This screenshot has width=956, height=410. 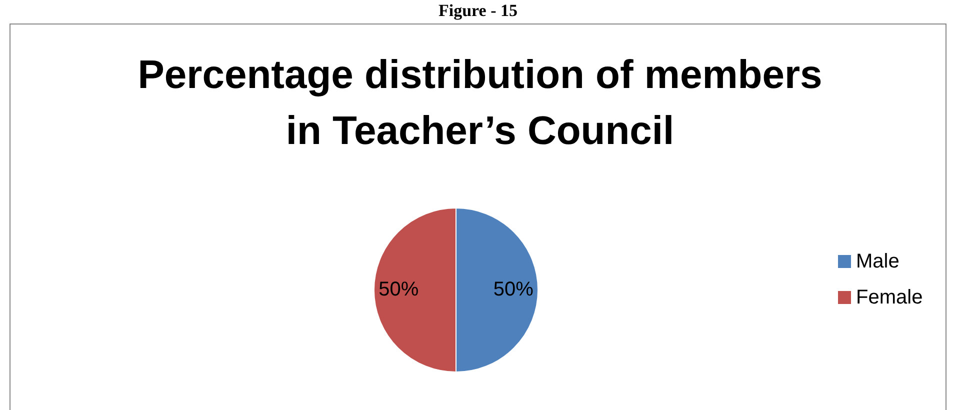 What do you see at coordinates (478, 10) in the screenshot?
I see `text: Figure - 15` at bounding box center [478, 10].